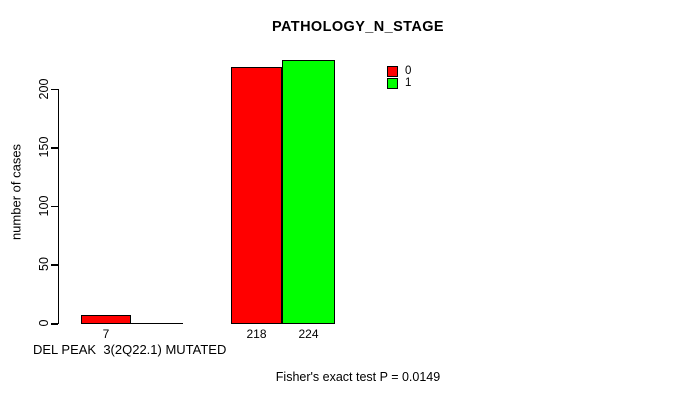 Image resolution: width=690 pixels, height=400 pixels. Describe the element at coordinates (358, 27) in the screenshot. I see `chart-title: PATHOLOGY_N_STAGE` at that location.